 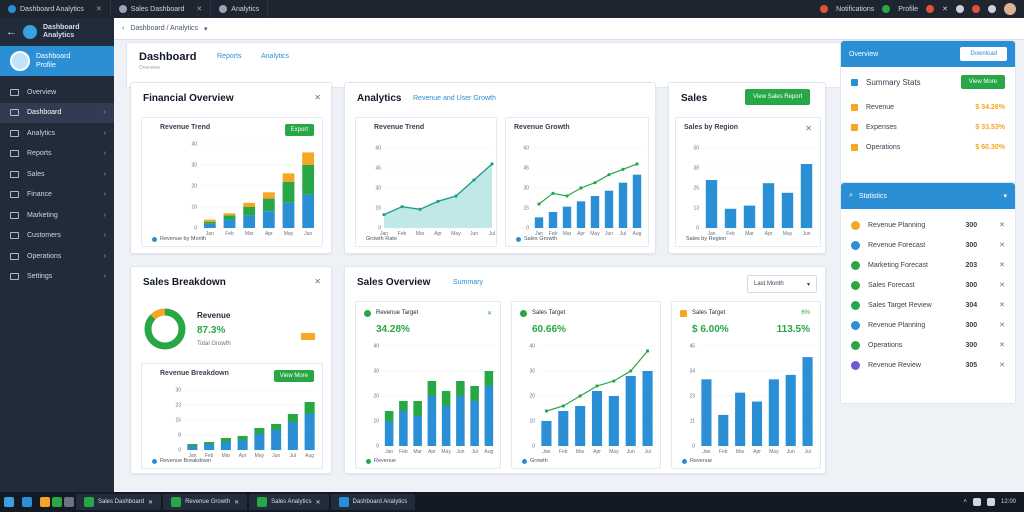 What do you see at coordinates (57, 133) in the screenshot?
I see `sidebar-item-analytics: Analytics ›` at bounding box center [57, 133].